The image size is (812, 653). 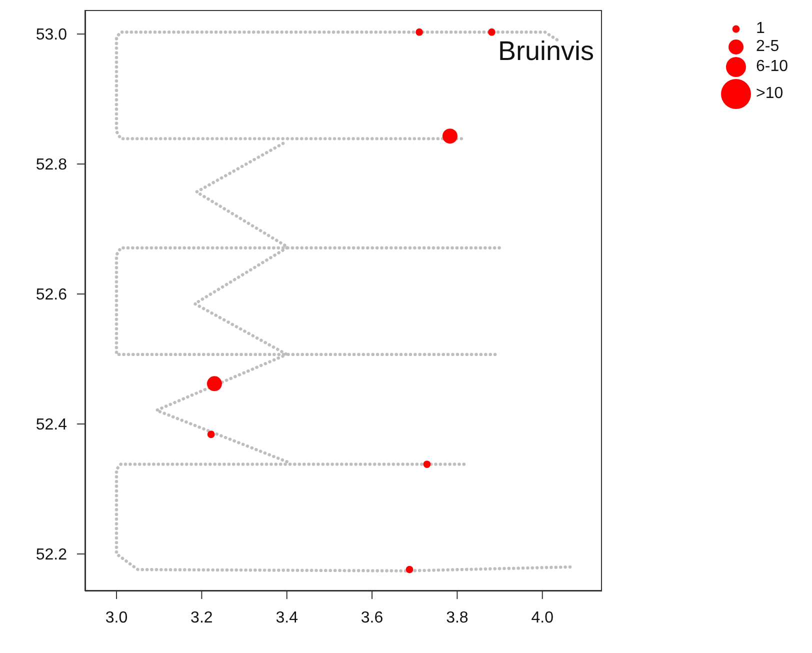 What do you see at coordinates (52, 425) in the screenshot?
I see `y-tick-label: 52.4` at bounding box center [52, 425].